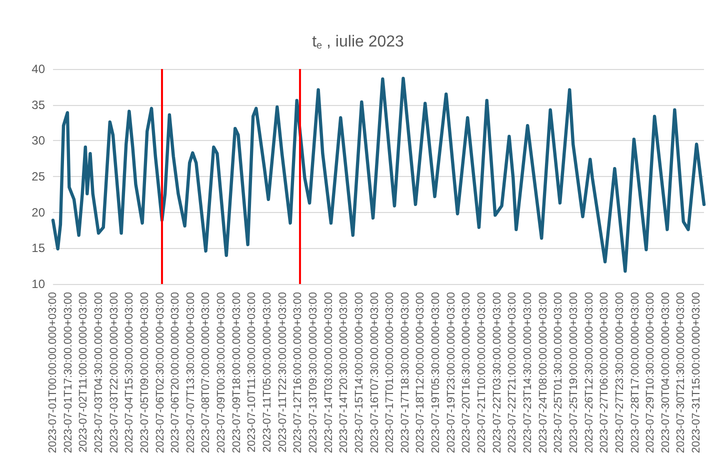  What do you see at coordinates (39, 284) in the screenshot?
I see `y-tick-label: 10` at bounding box center [39, 284].